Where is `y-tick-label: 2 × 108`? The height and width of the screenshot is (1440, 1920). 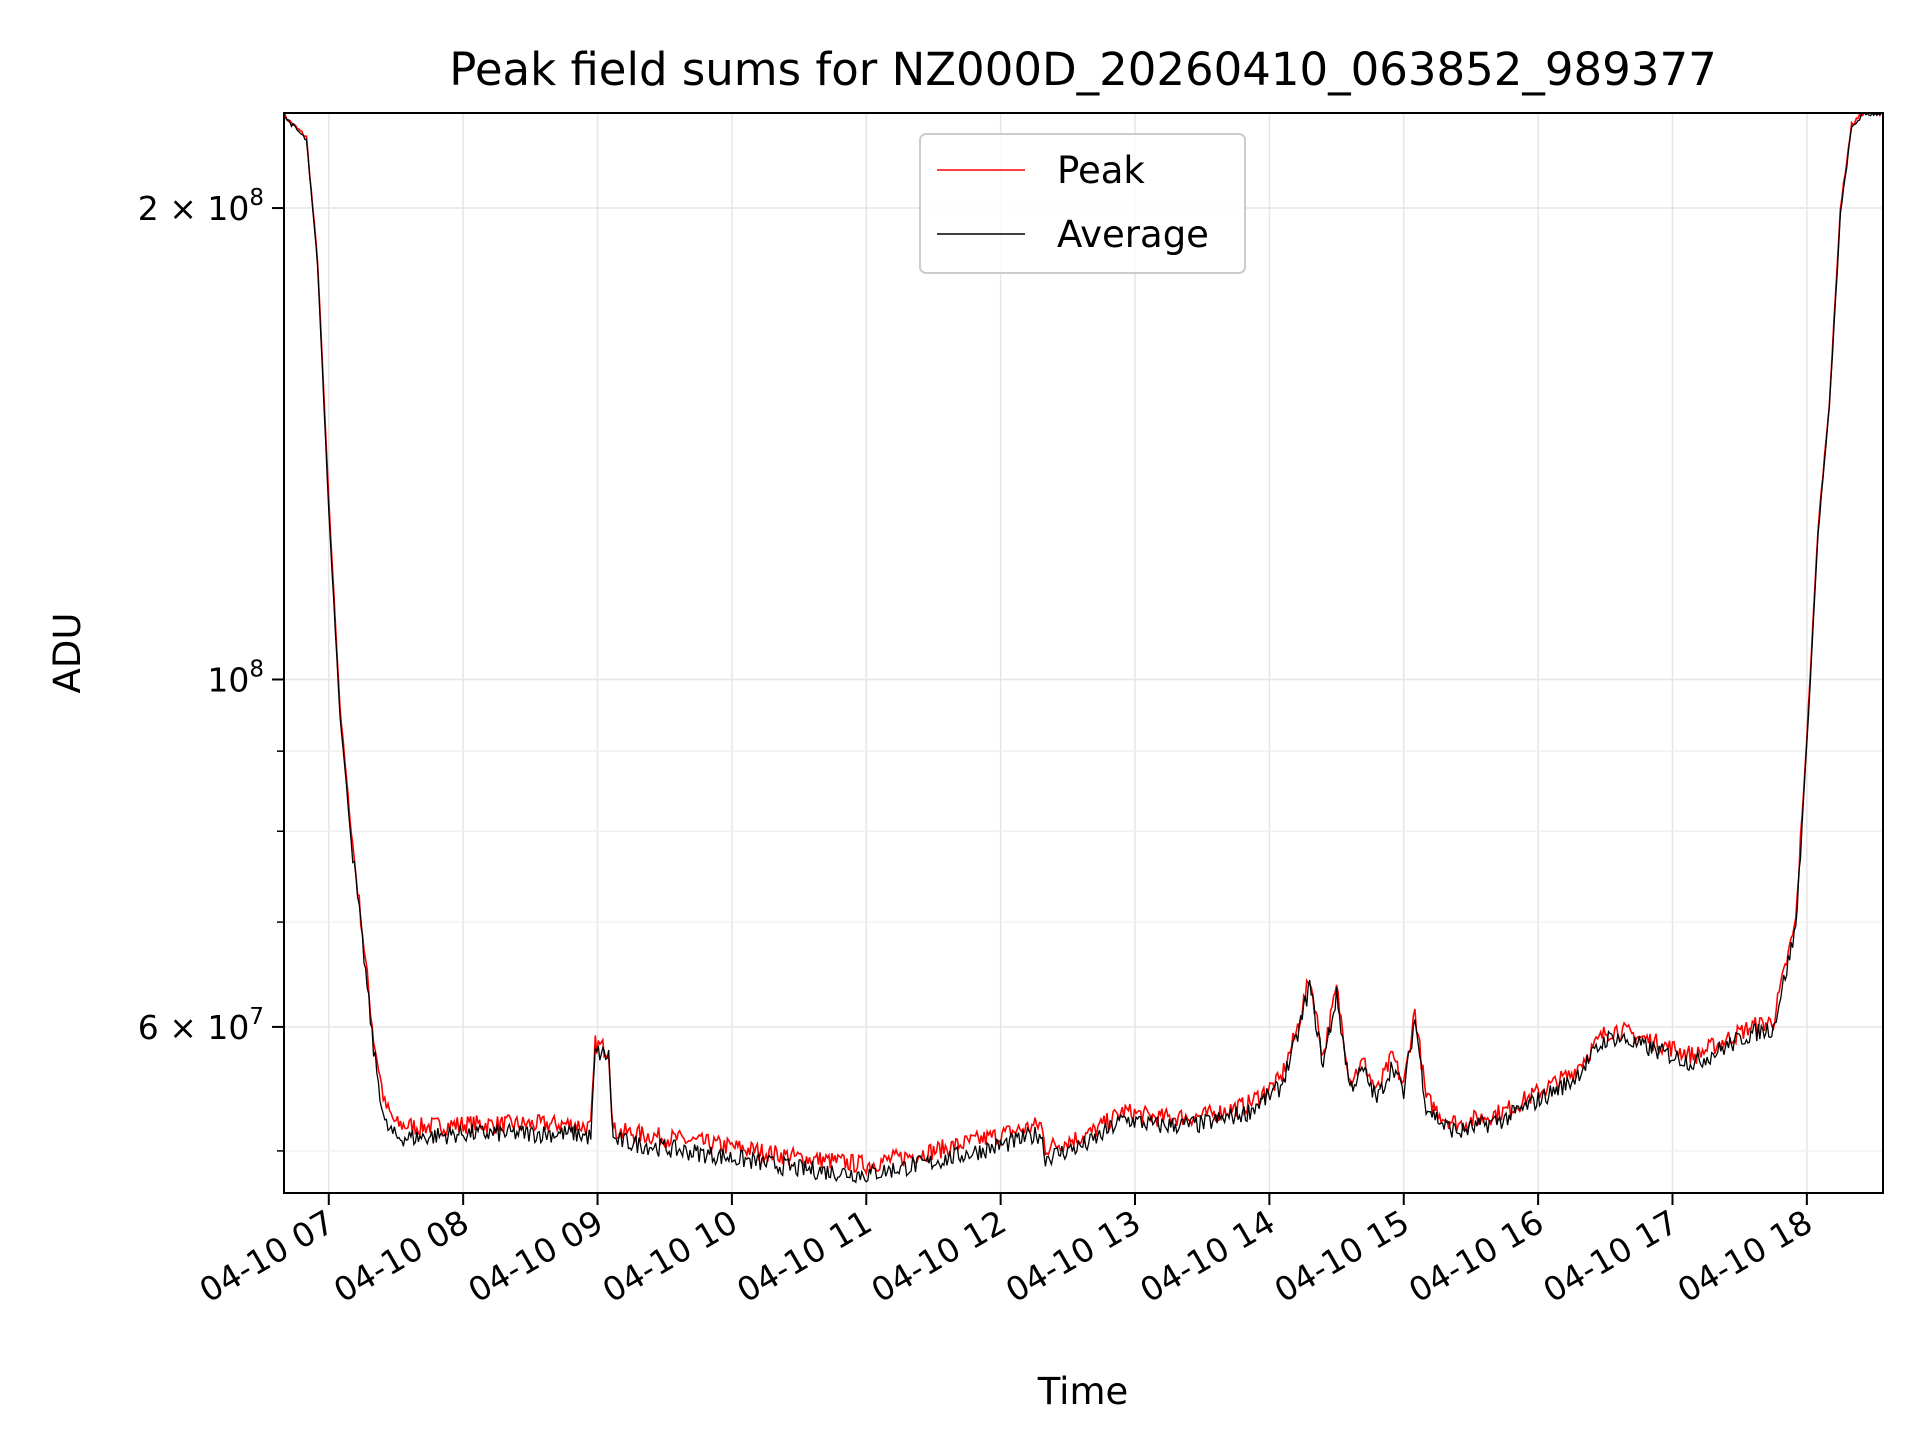
y-tick-label: 2 × 108 is located at coordinates (201, 206).